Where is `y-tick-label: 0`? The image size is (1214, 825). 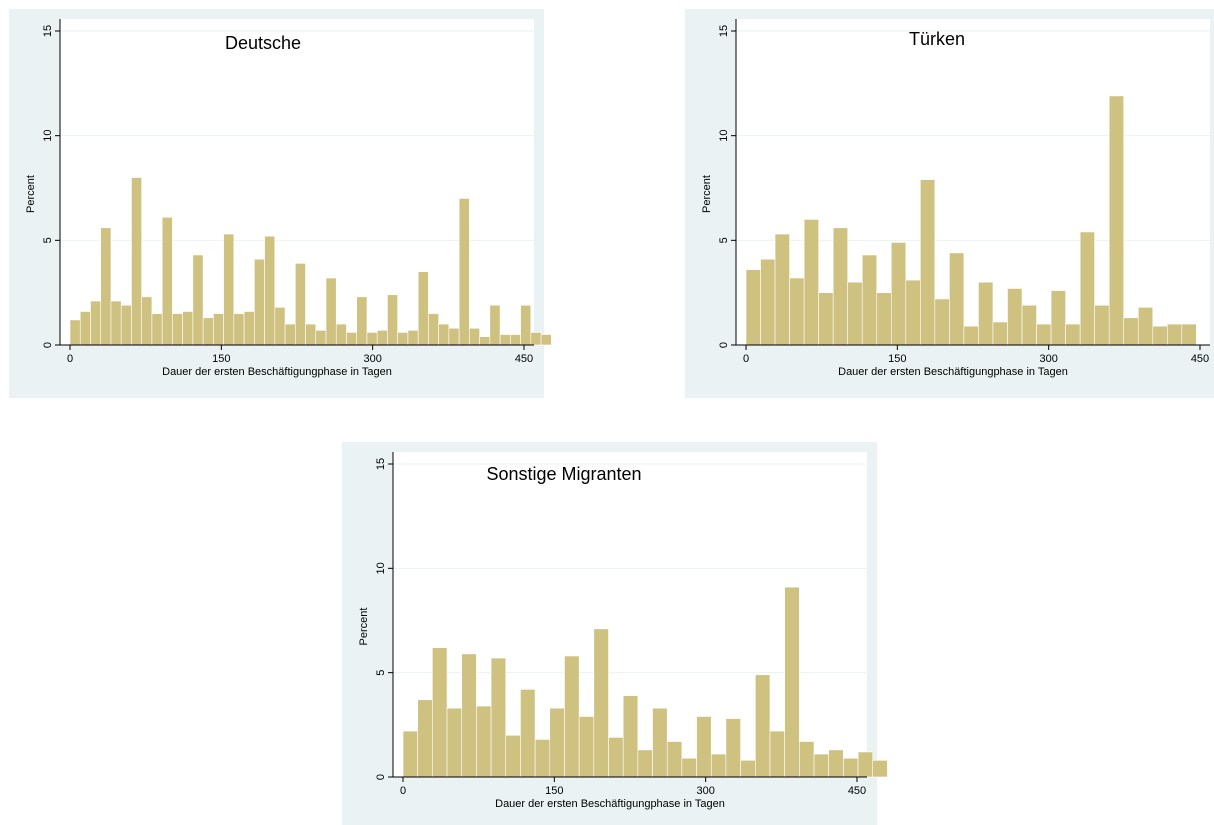 y-tick-label: 0 is located at coordinates (48, 345).